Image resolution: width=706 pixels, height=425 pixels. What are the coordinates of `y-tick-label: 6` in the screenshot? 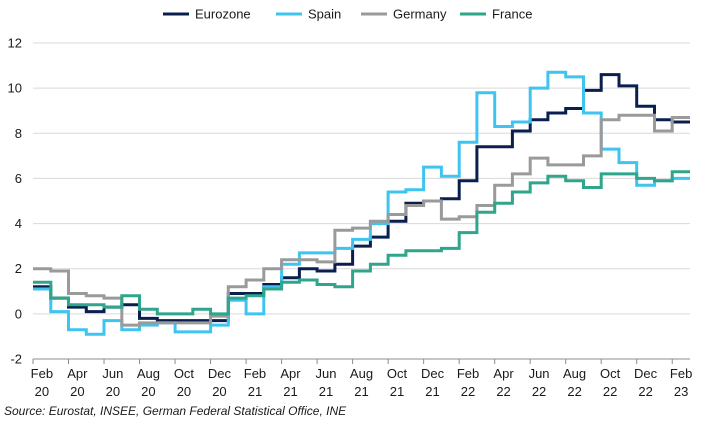 It's located at (18, 178).